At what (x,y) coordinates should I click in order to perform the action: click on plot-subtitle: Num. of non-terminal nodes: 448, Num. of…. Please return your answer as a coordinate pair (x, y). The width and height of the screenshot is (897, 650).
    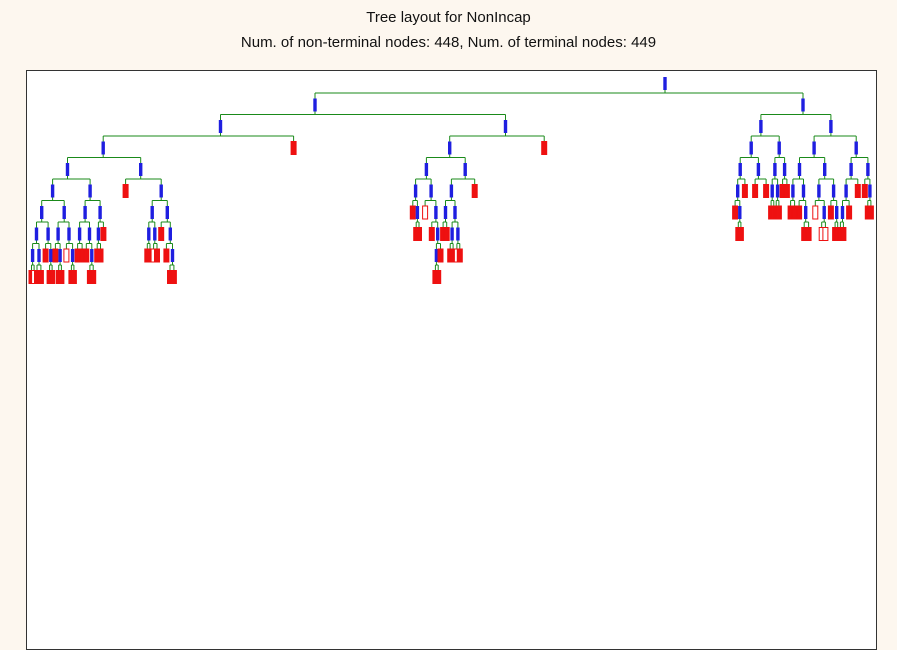
    Looking at the image, I should click on (448, 42).